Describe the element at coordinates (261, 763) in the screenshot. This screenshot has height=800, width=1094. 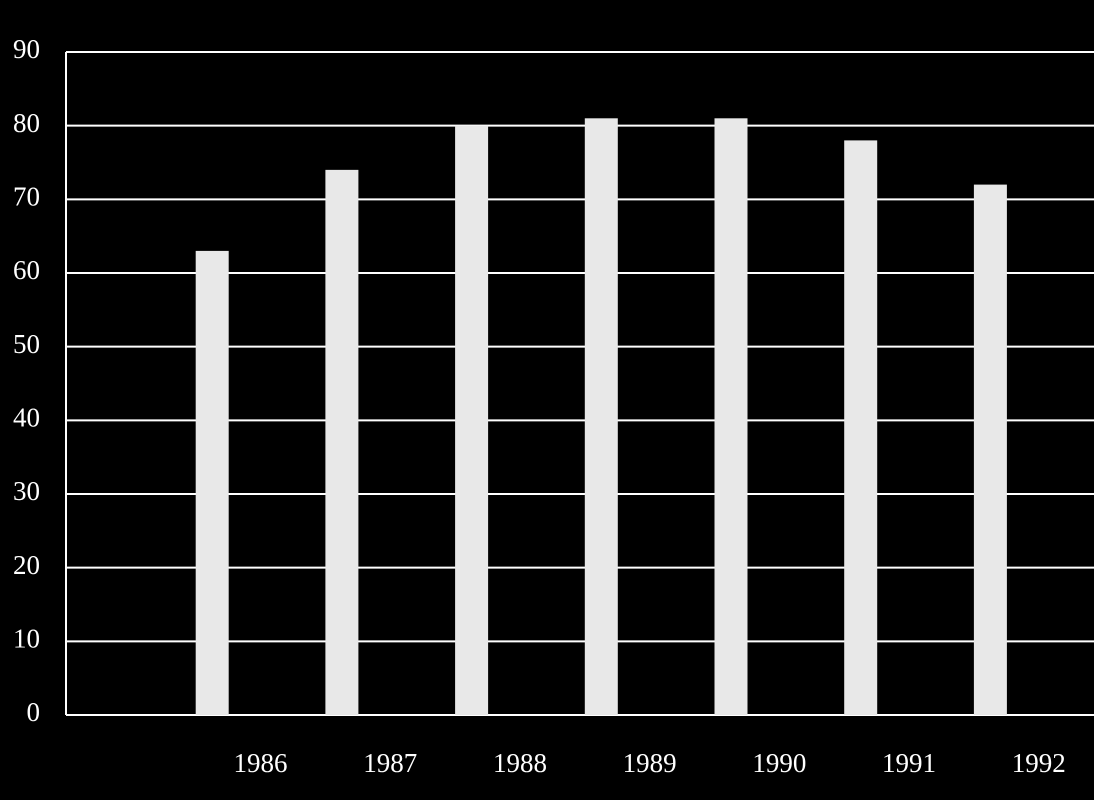
I see `x-tick-label: 1986` at that location.